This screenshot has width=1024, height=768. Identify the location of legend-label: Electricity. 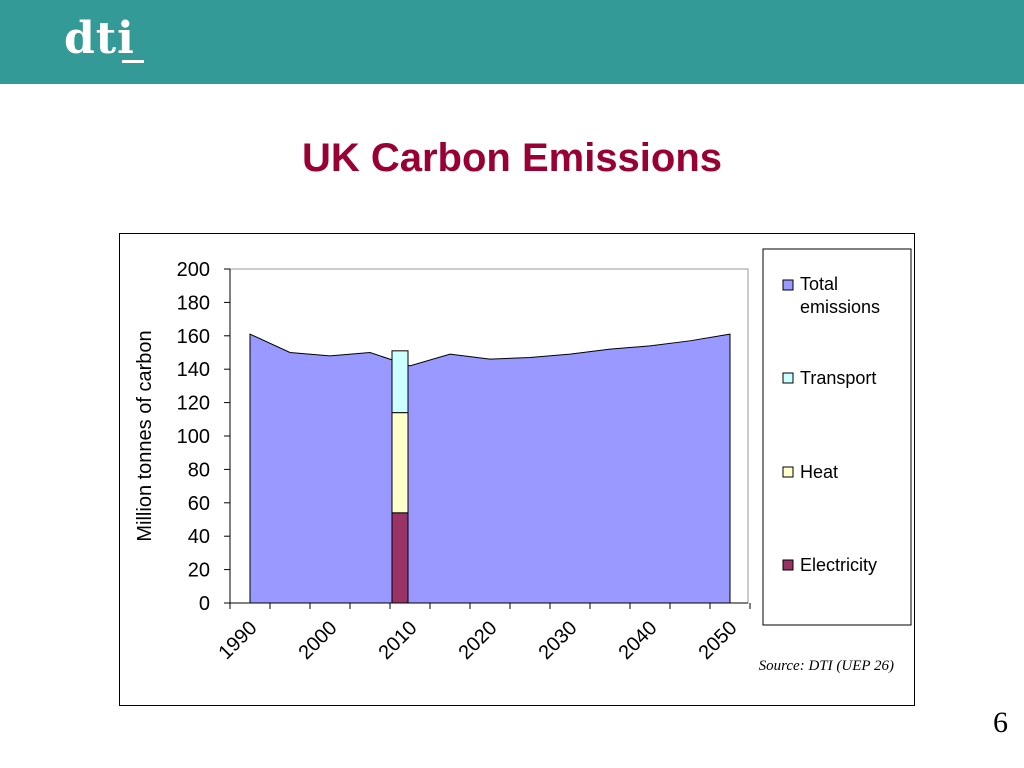
(838, 565).